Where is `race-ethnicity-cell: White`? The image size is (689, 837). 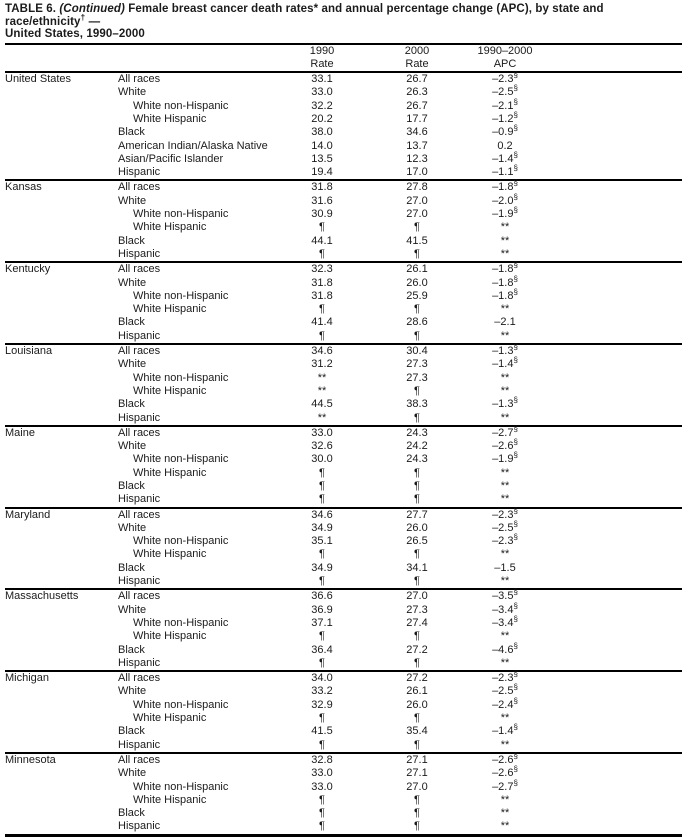 race-ethnicity-cell: White is located at coordinates (132, 527).